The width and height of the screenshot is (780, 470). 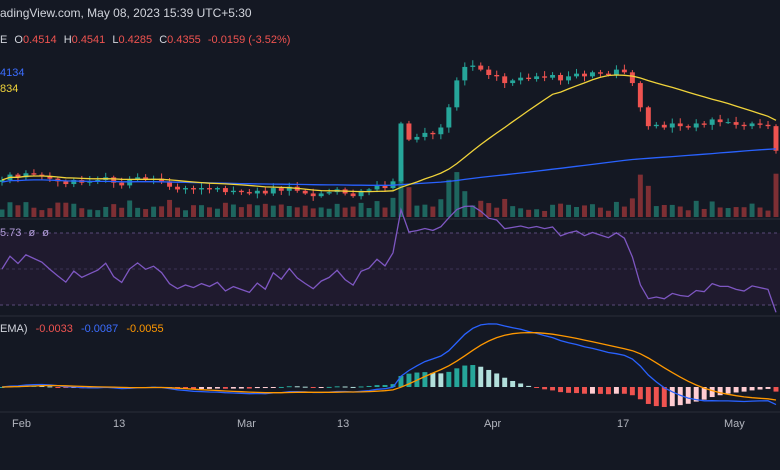 What do you see at coordinates (24, 233) in the screenshot?
I see `rsi-legend: 5.73 ø ø` at bounding box center [24, 233].